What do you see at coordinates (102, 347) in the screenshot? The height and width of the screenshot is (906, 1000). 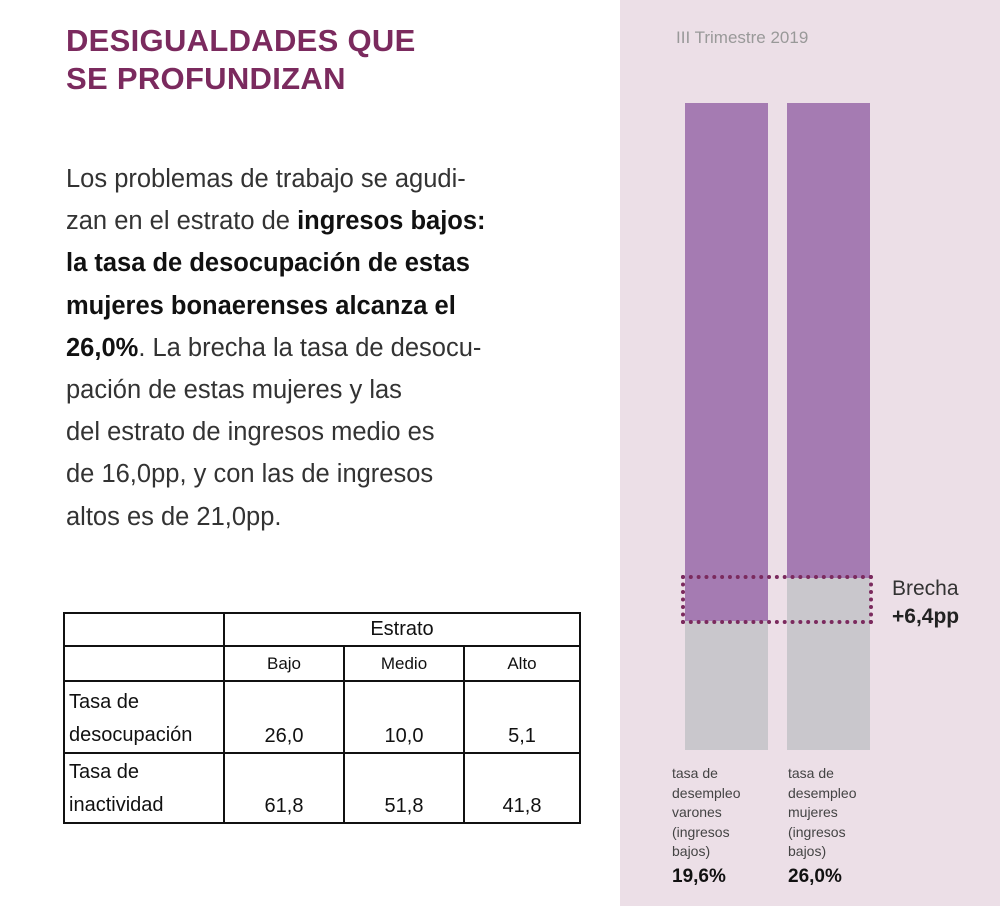 I see `bold-text: 26,0%` at bounding box center [102, 347].